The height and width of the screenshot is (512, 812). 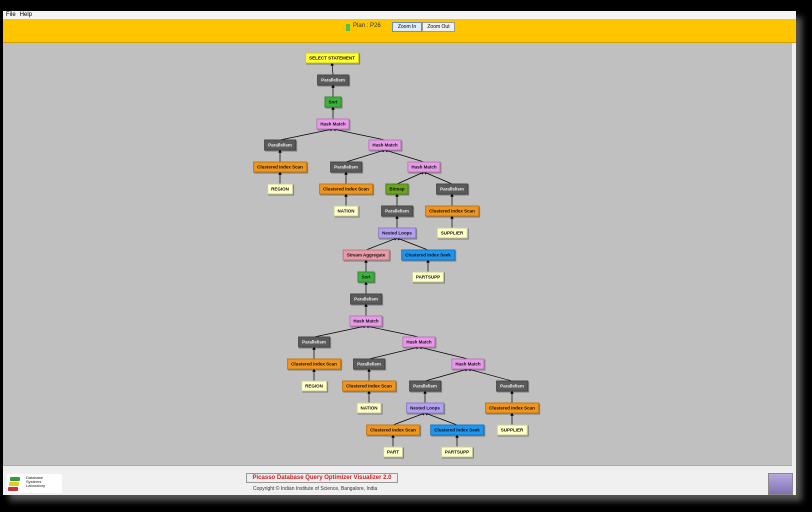 What do you see at coordinates (11, 15) in the screenshot?
I see `menu-file: File` at bounding box center [11, 15].